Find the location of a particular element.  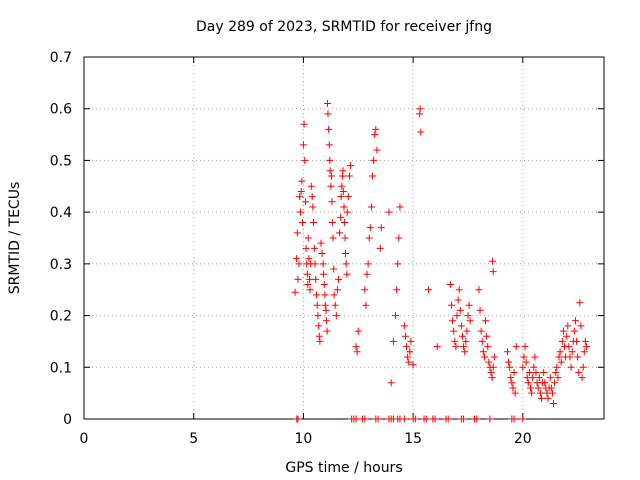

y-tick-label: 0.6 is located at coordinates (61, 110).